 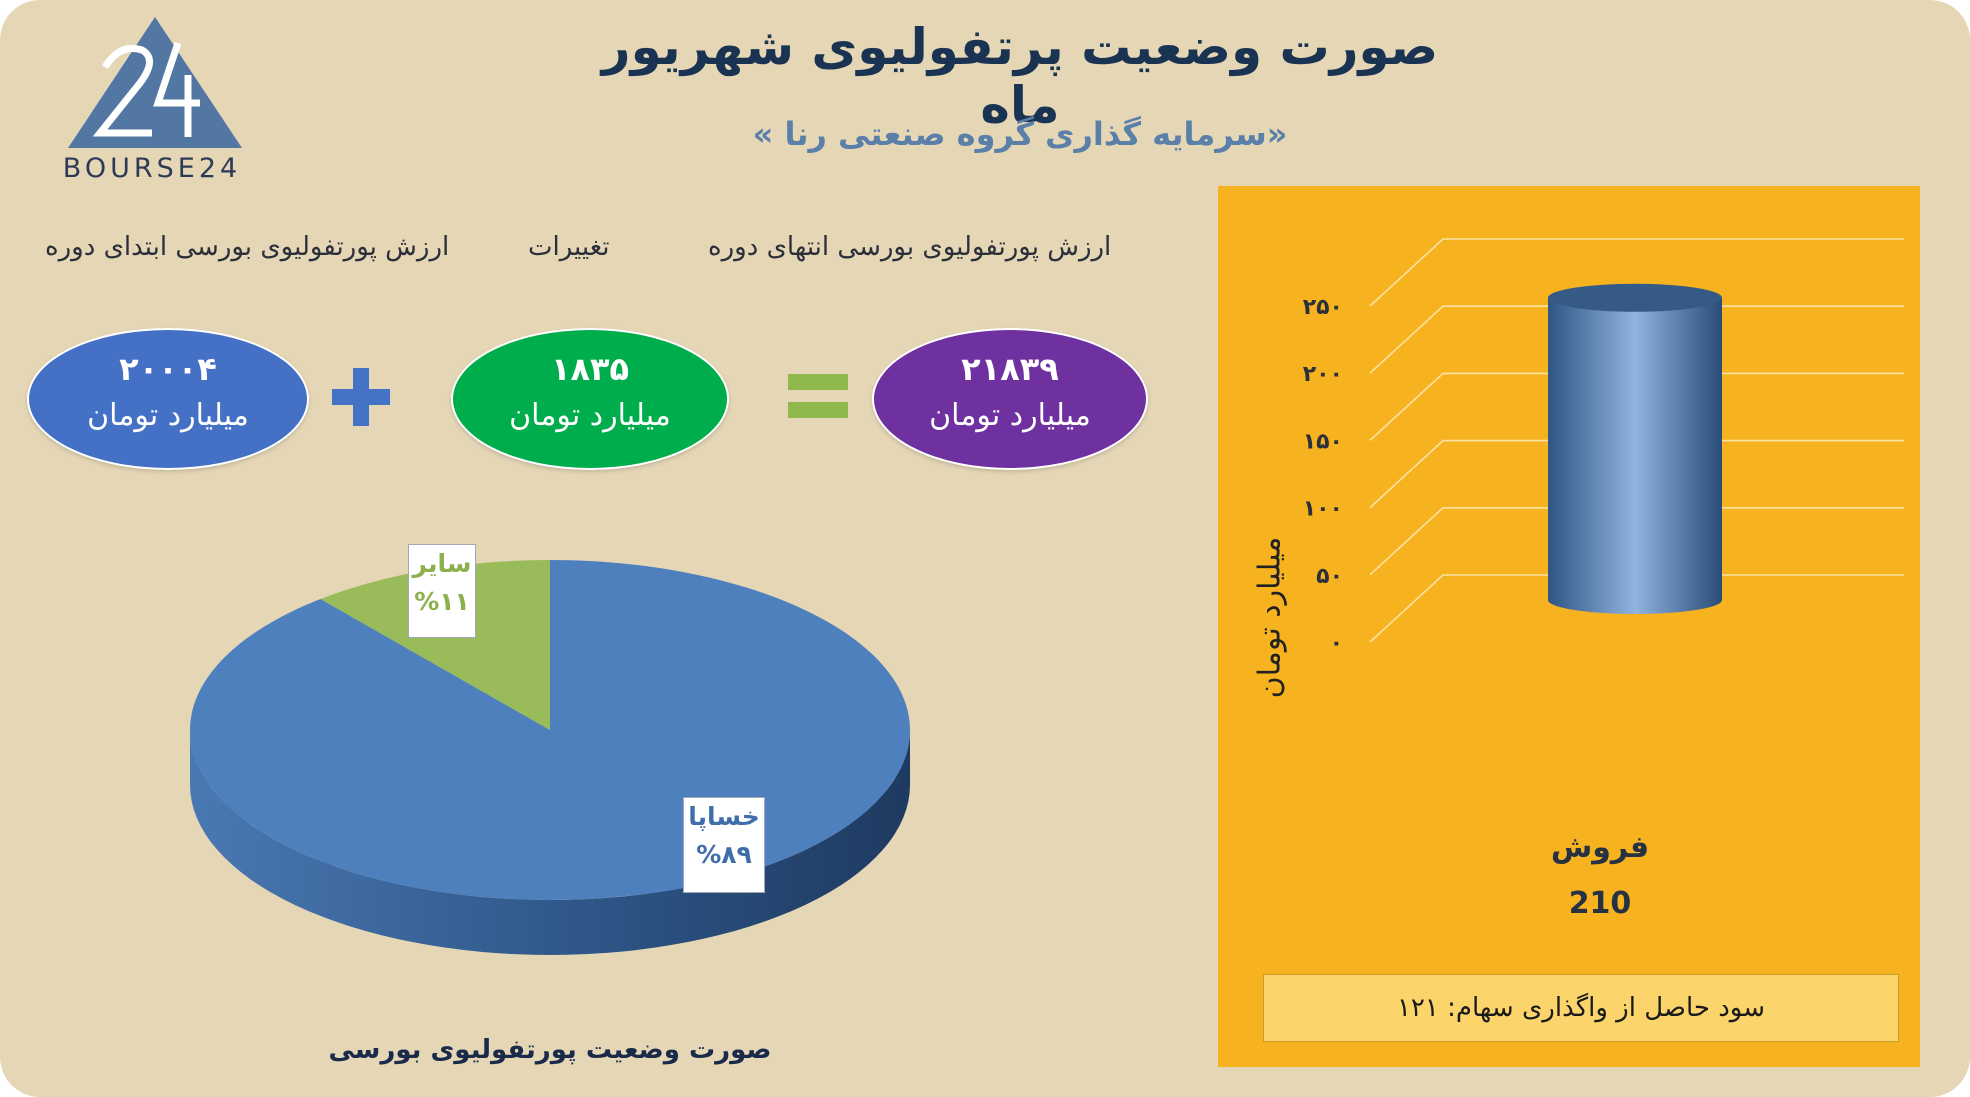 What do you see at coordinates (724, 854) in the screenshot?
I see `pie-slice-percent: %۸۹` at bounding box center [724, 854].